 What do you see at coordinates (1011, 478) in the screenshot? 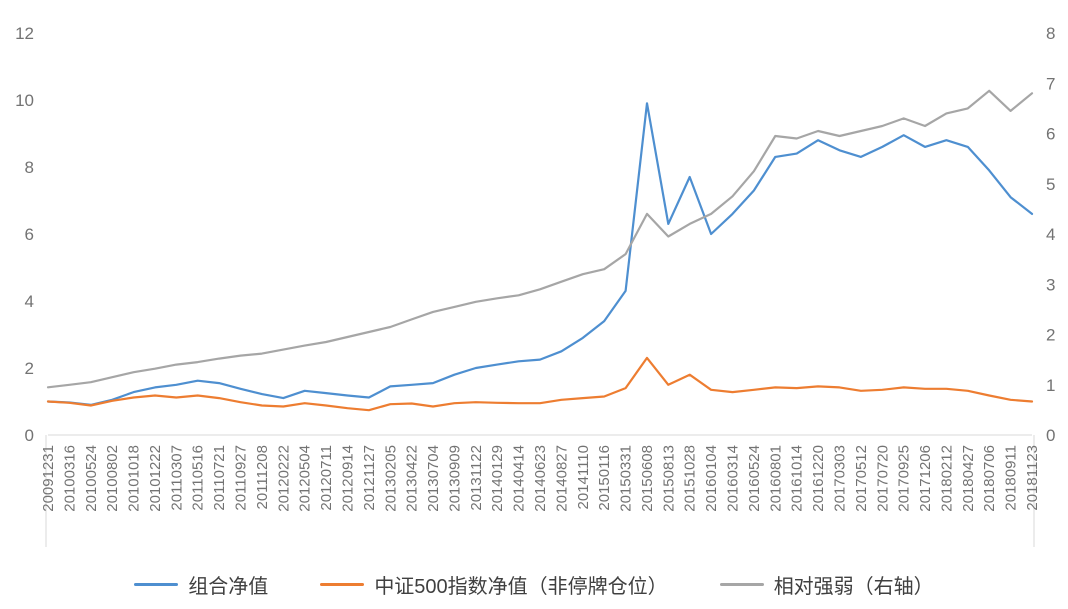
I see `svg-text: 20180911` at bounding box center [1011, 478].